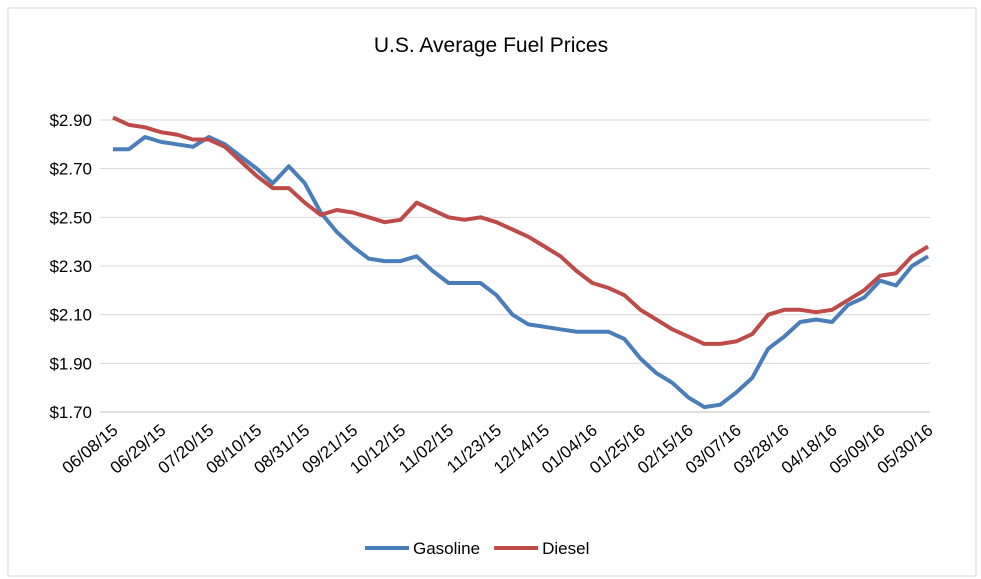 The image size is (981, 579). I want to click on chart-title: U.S. Average Fuel Prices, so click(491, 45).